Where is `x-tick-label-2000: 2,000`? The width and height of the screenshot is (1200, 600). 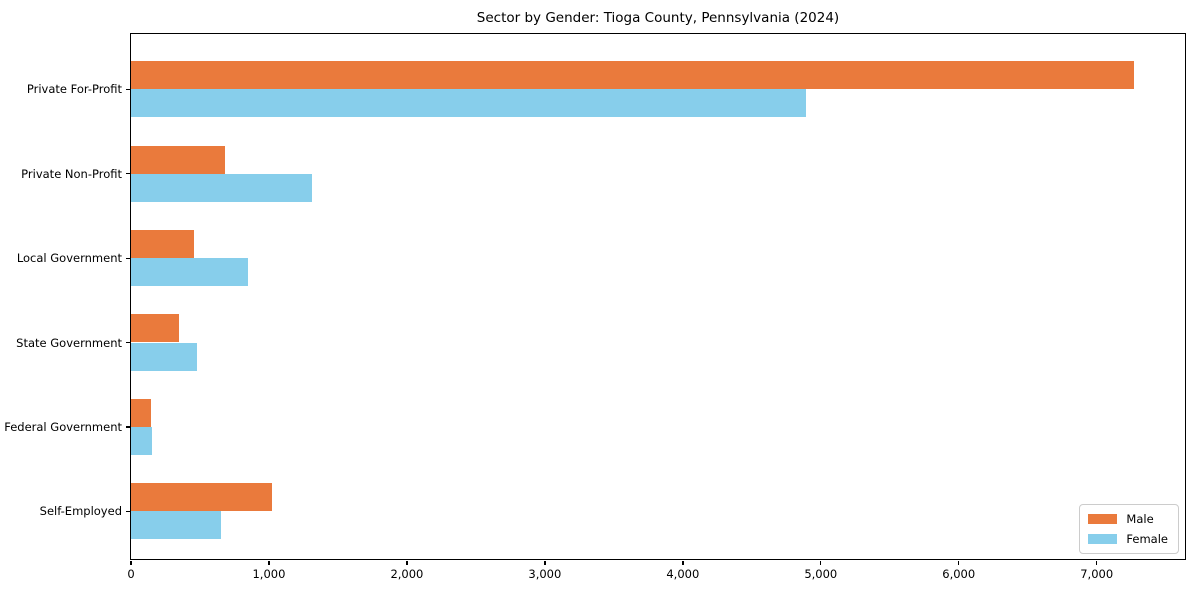
x-tick-label-2000: 2,000 is located at coordinates (407, 574).